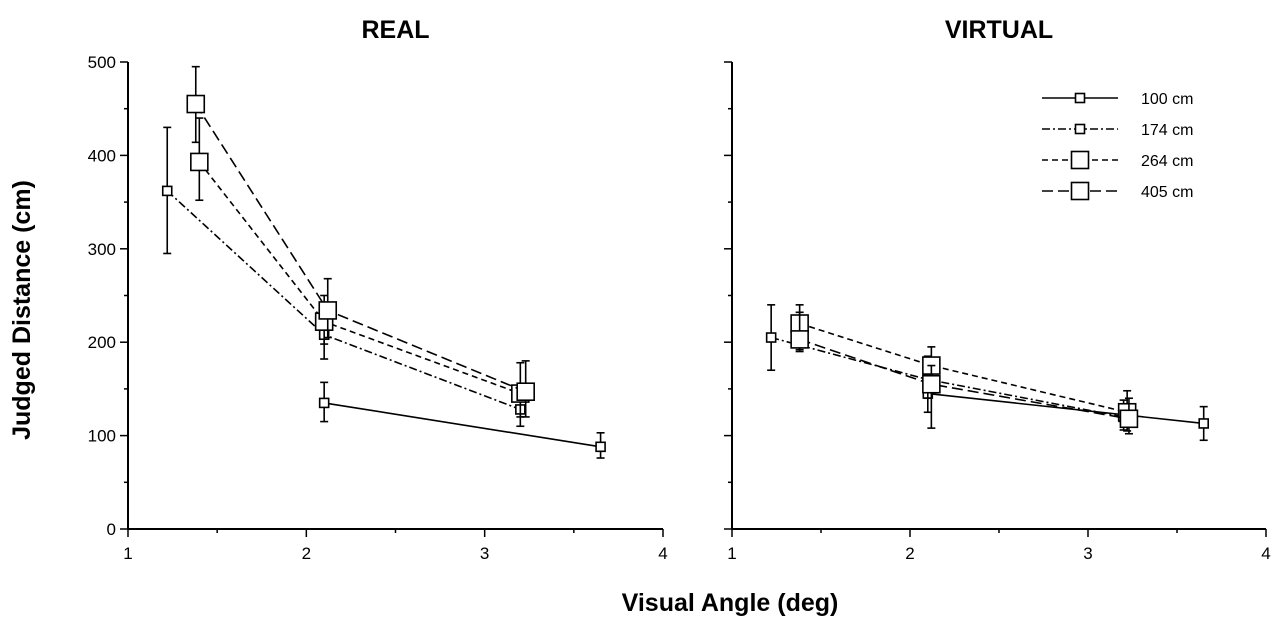 Image resolution: width=1278 pixels, height=620 pixels. What do you see at coordinates (22, 310) in the screenshot?
I see `y-axis-label: Judged Distance (cm)` at bounding box center [22, 310].